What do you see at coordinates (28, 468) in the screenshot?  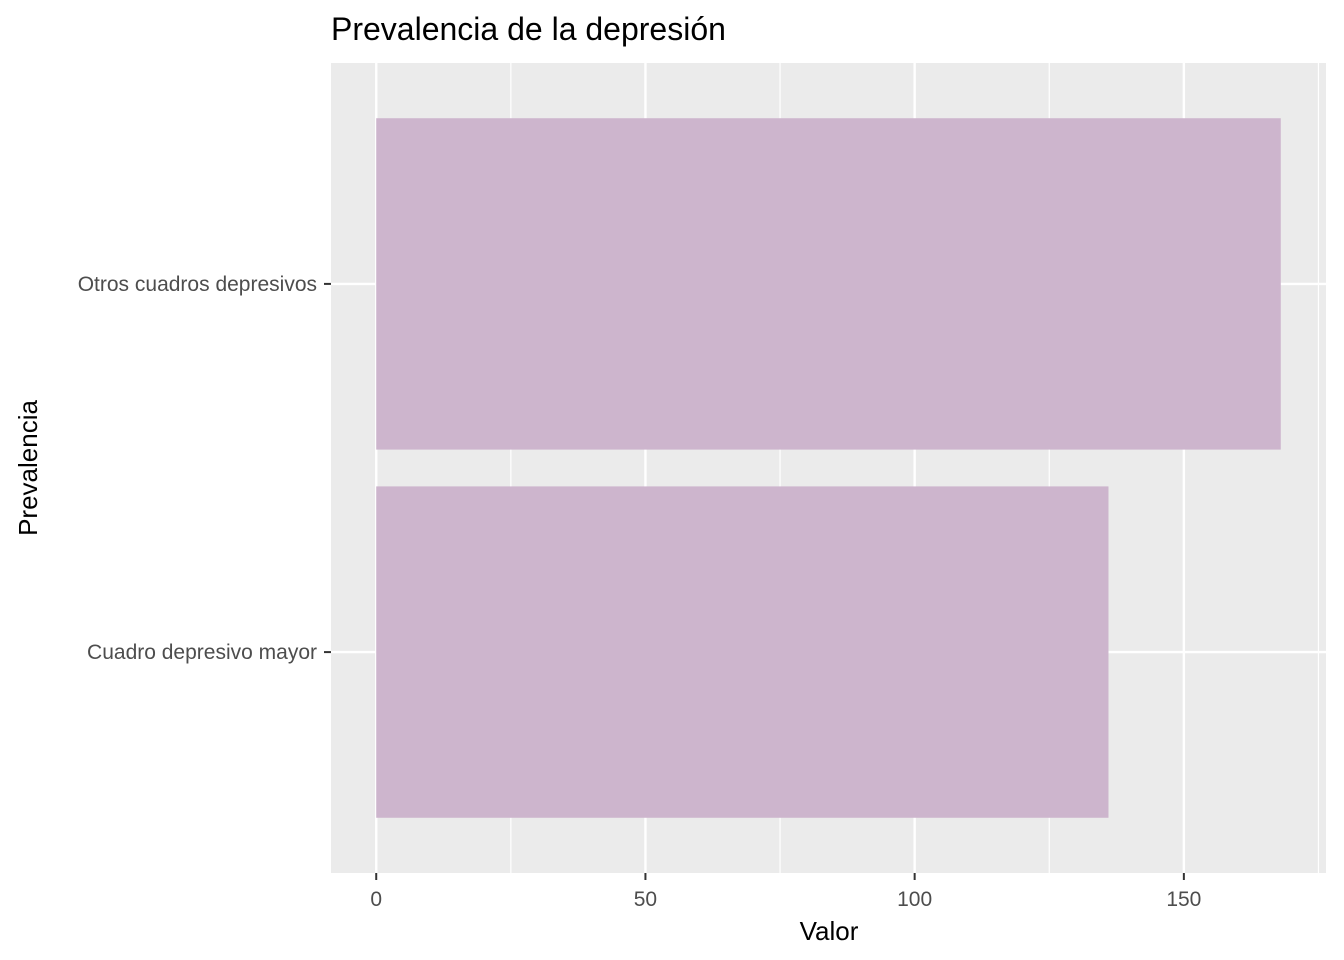 I see `y-axis-title: Prevalencia` at bounding box center [28, 468].